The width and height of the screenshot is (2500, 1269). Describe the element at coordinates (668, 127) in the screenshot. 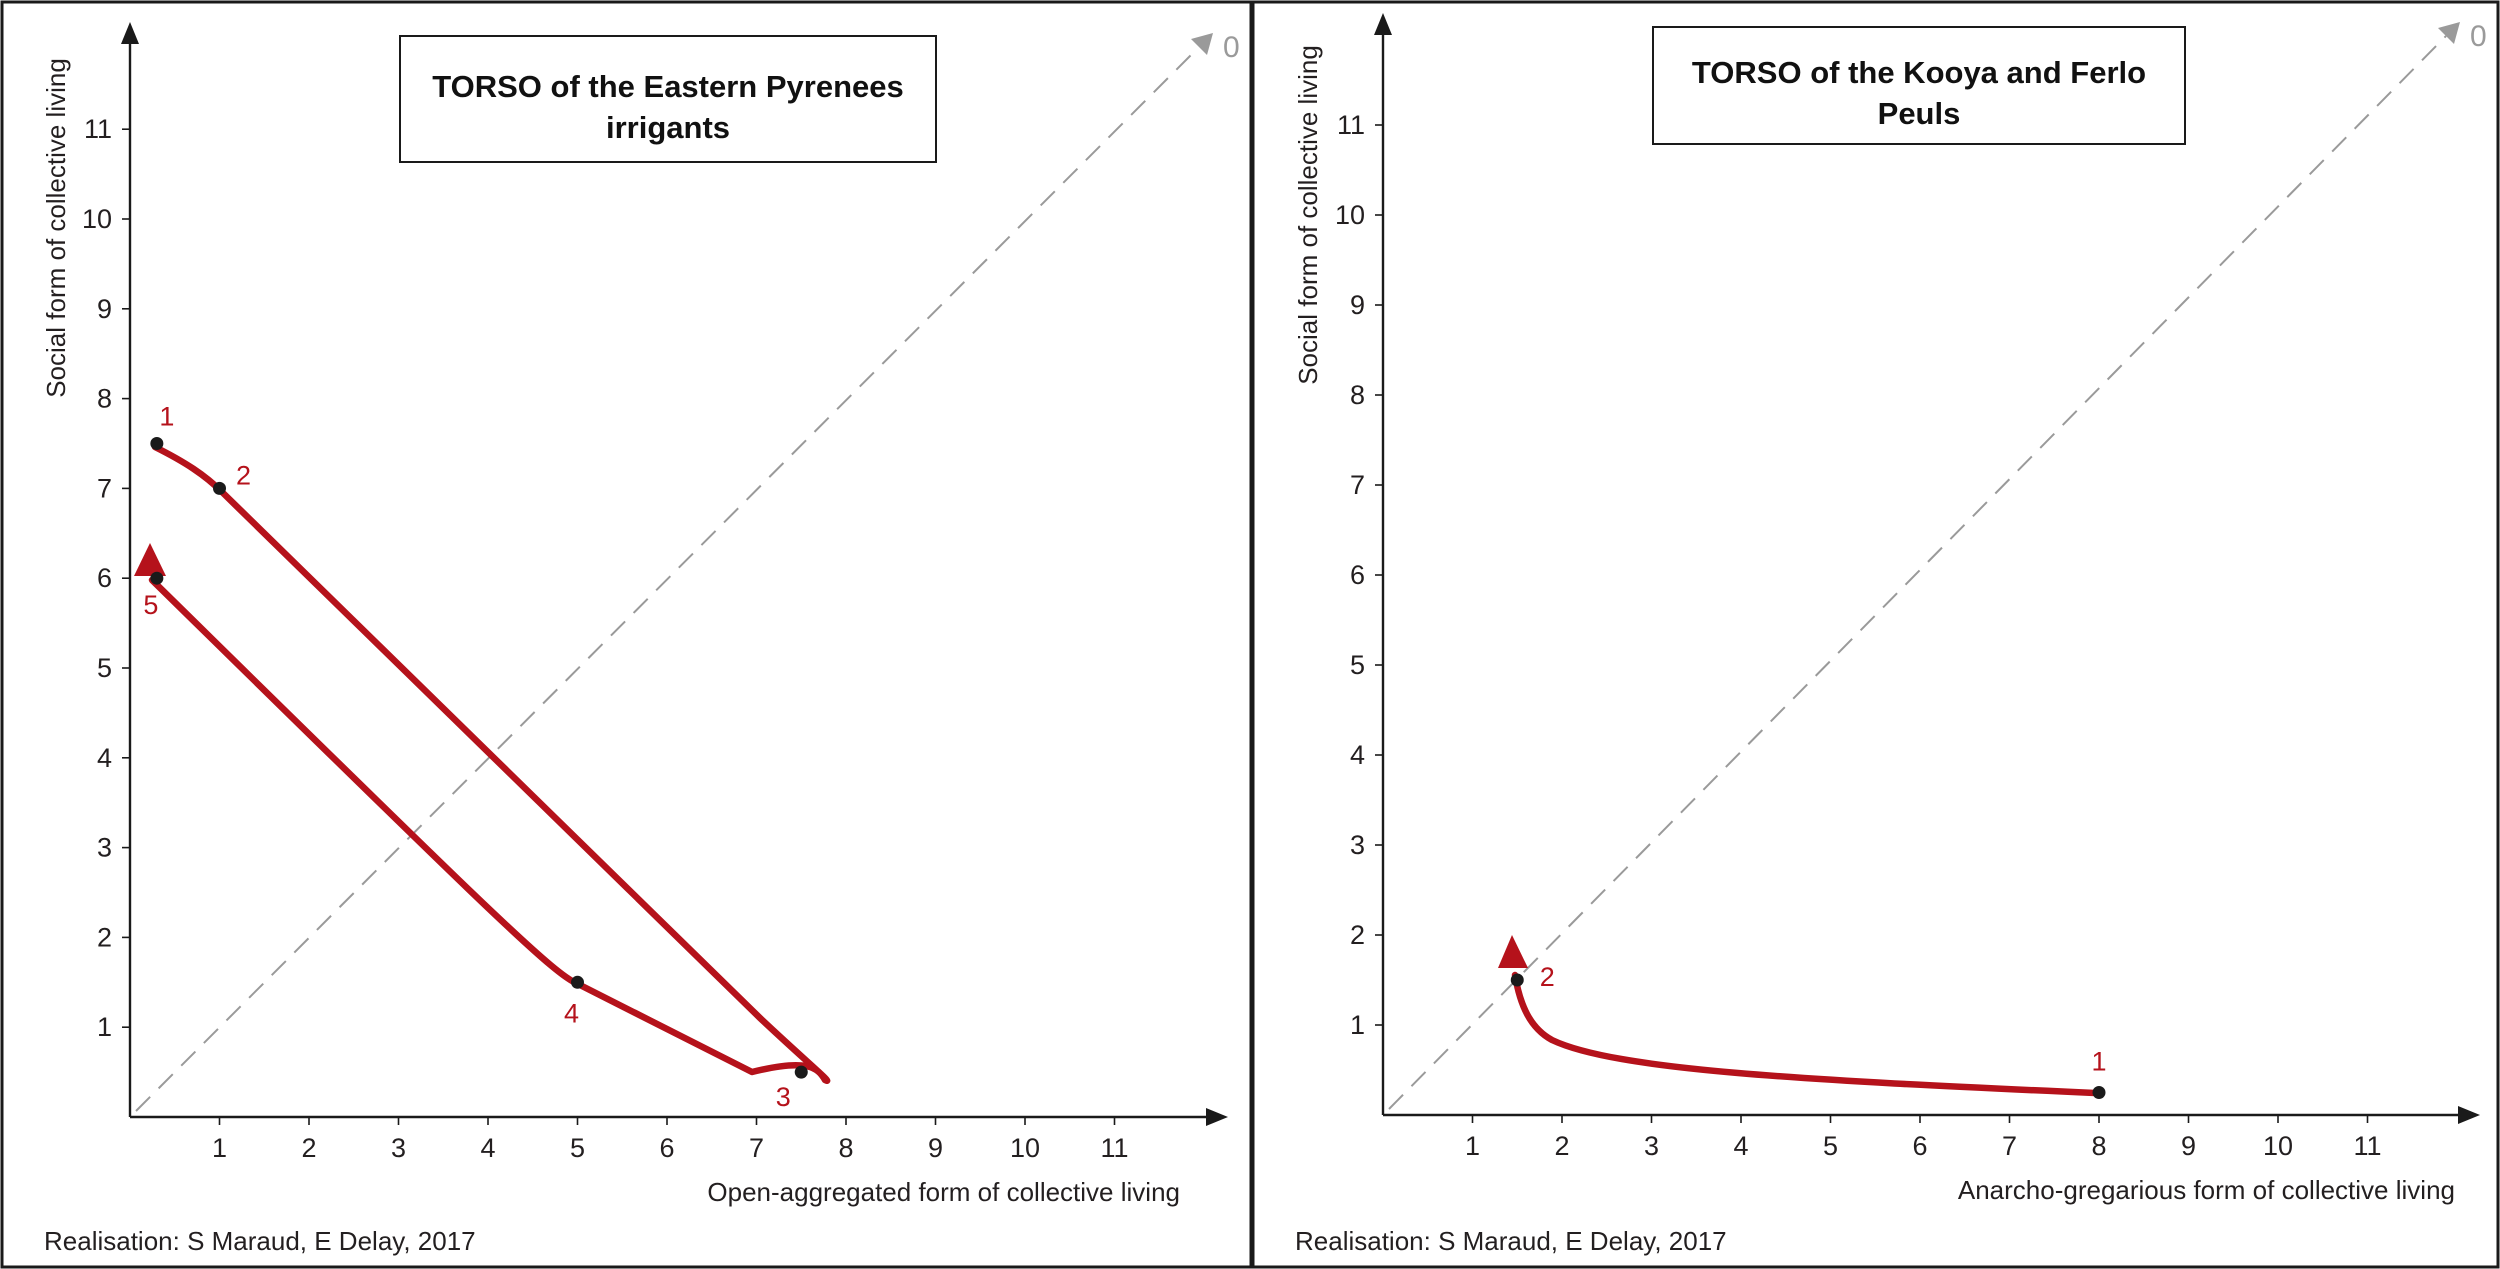

I see `chart-title-line-2: irrigants` at that location.